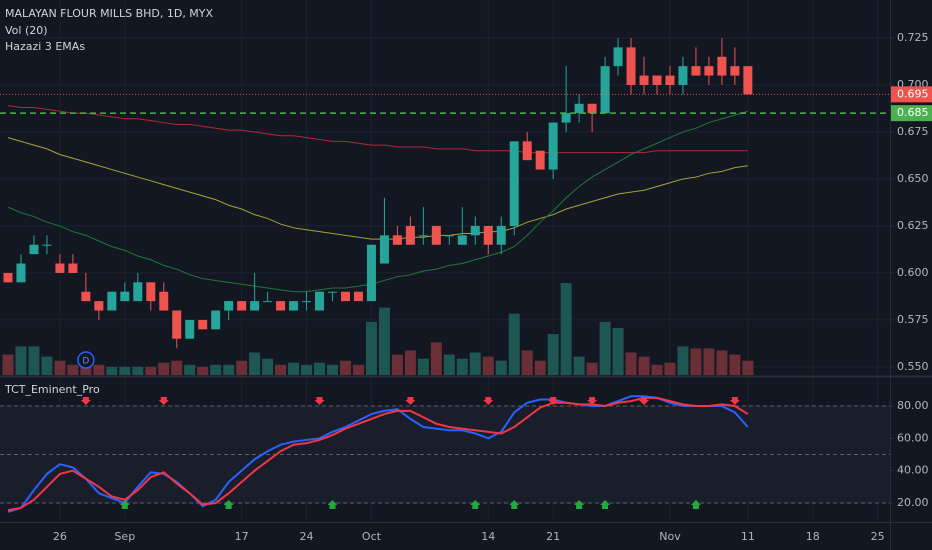 The height and width of the screenshot is (550, 932). Describe the element at coordinates (913, 470) in the screenshot. I see `y-tick-label: 40.00` at that location.